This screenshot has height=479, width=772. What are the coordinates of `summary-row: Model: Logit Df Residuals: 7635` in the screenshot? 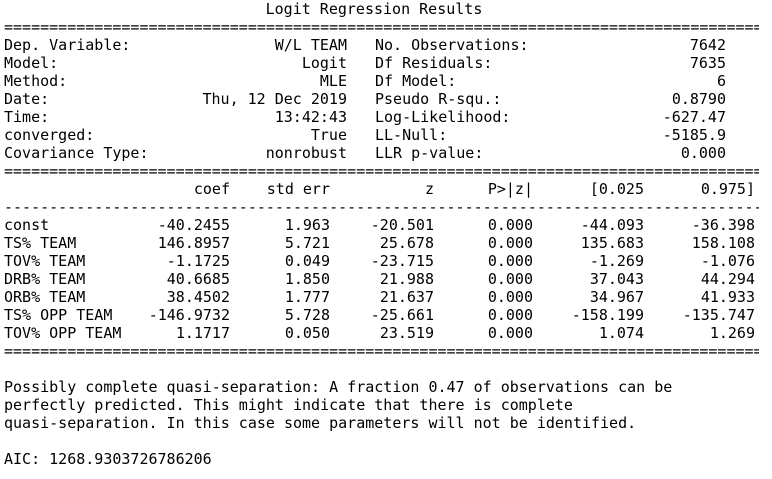 It's located at (387, 63).